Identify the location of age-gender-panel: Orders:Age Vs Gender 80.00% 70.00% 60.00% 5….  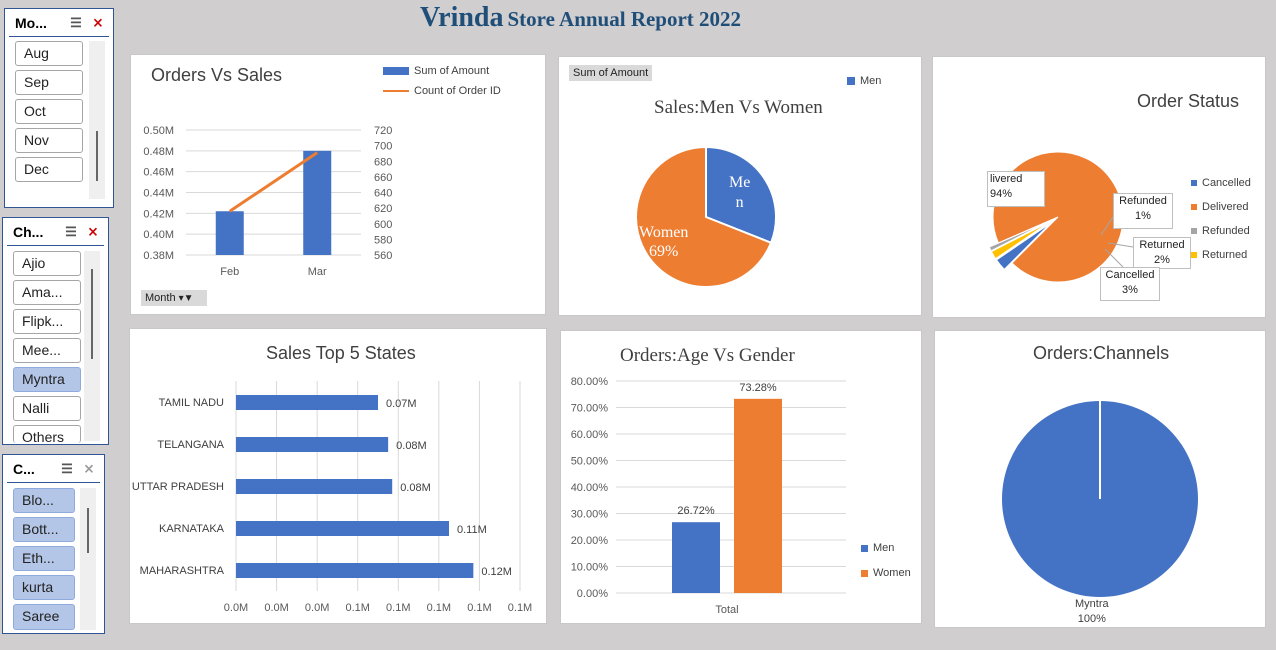
(741, 477).